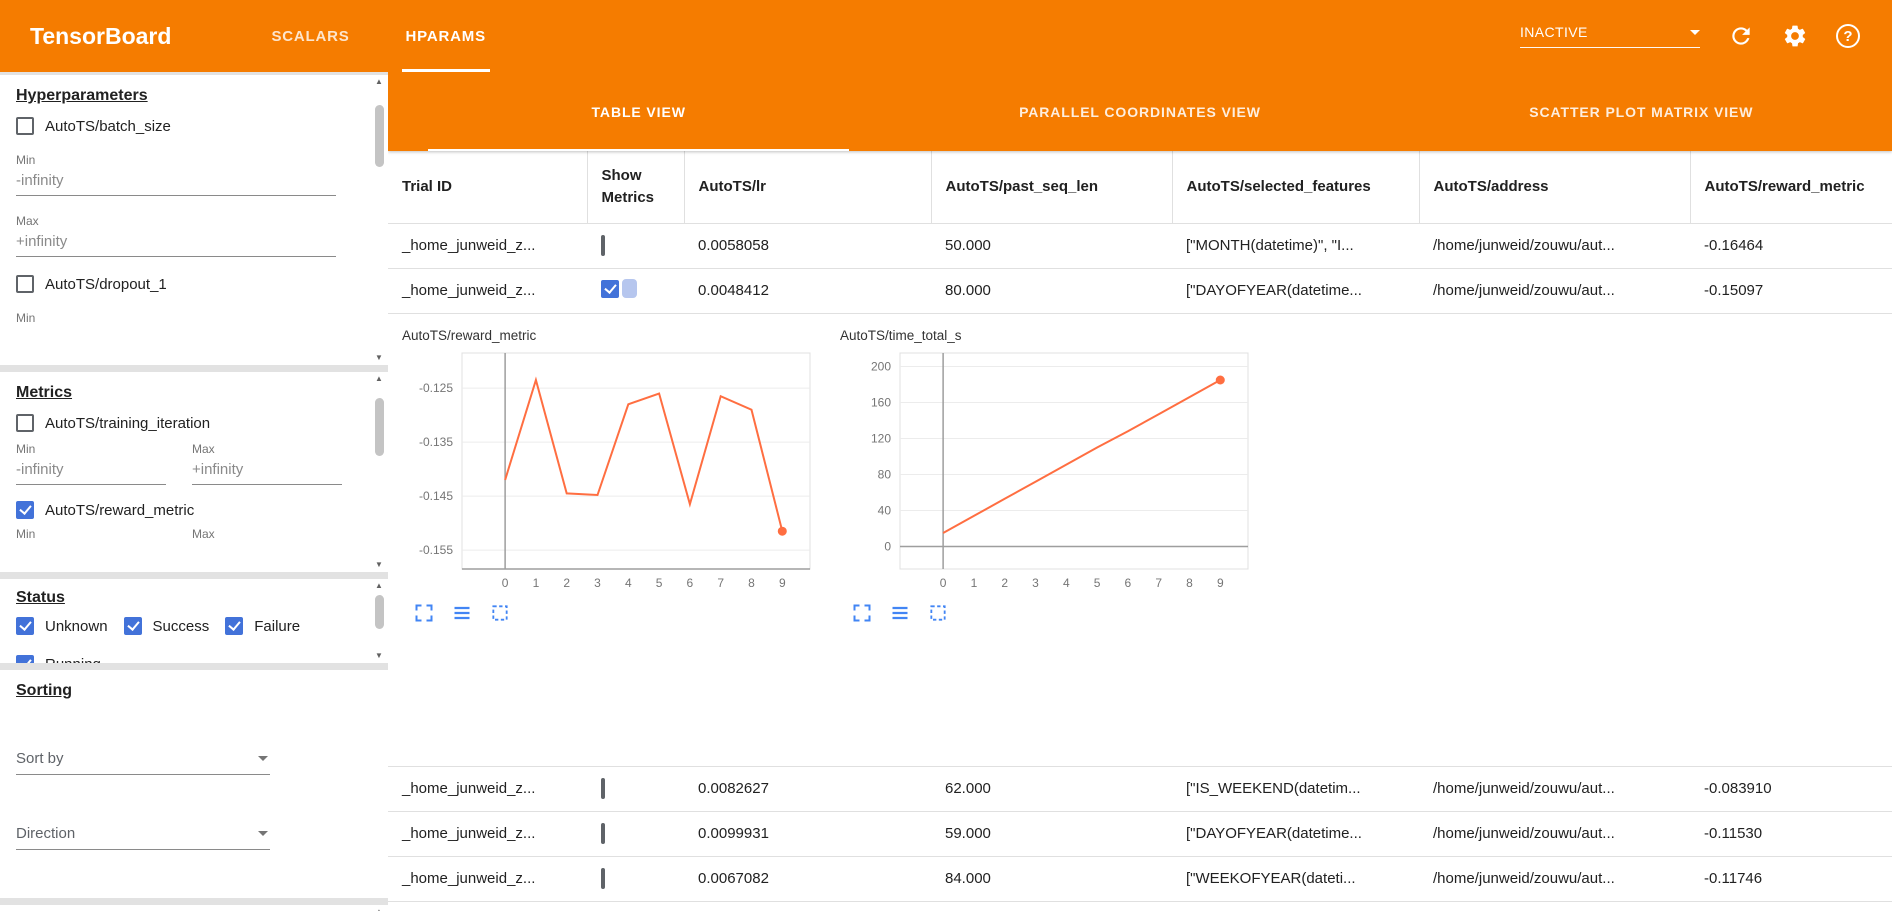 The width and height of the screenshot is (1892, 911). What do you see at coordinates (1848, 36) in the screenshot?
I see `help-icon: ?` at bounding box center [1848, 36].